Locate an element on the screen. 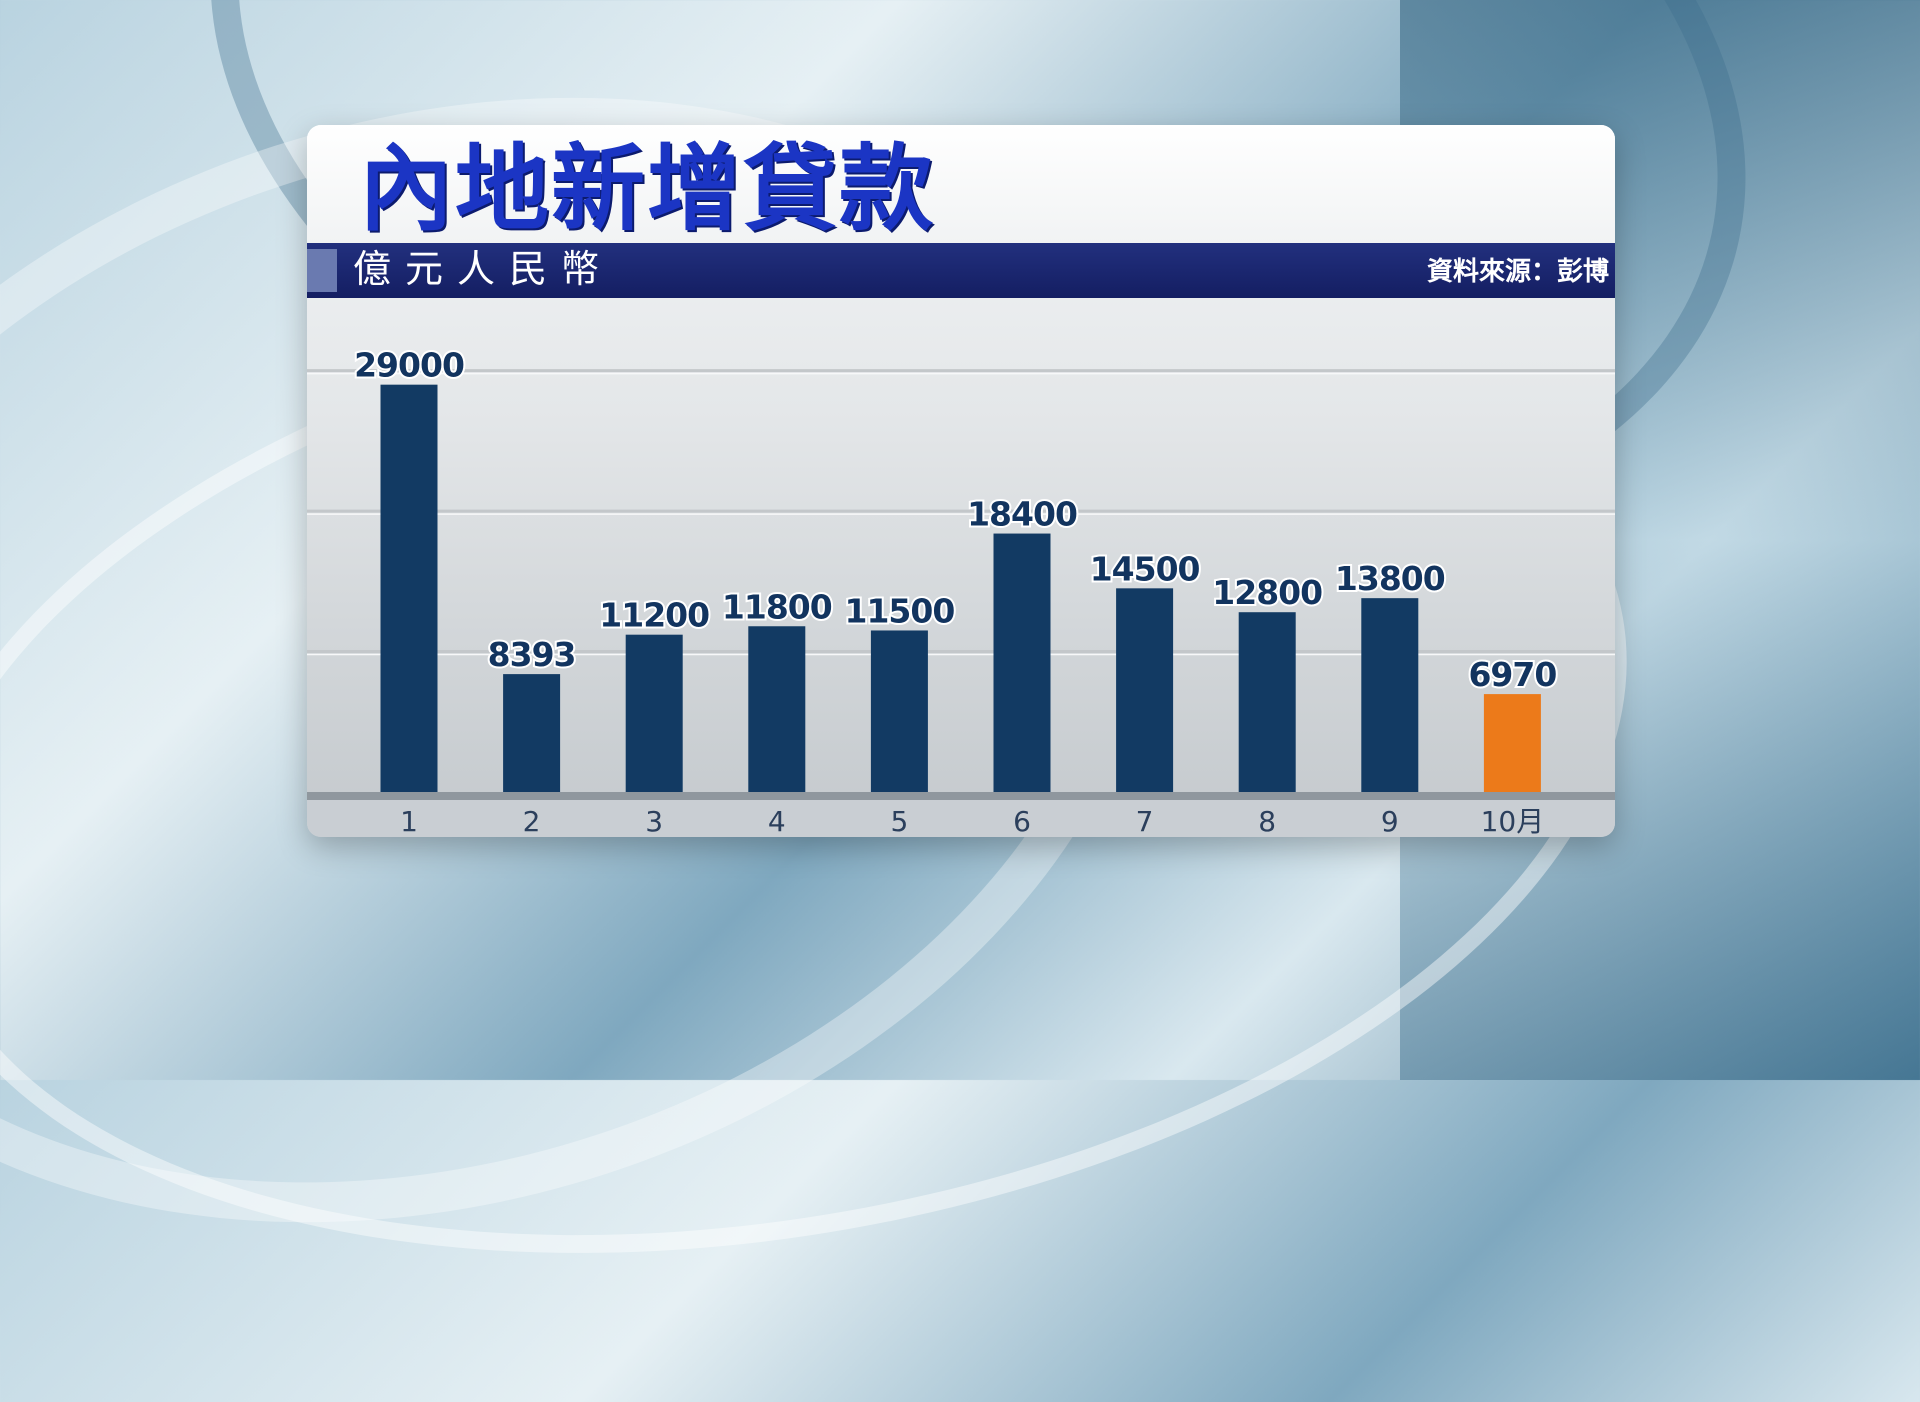  bar-value-label: 6970 is located at coordinates (1512, 674).